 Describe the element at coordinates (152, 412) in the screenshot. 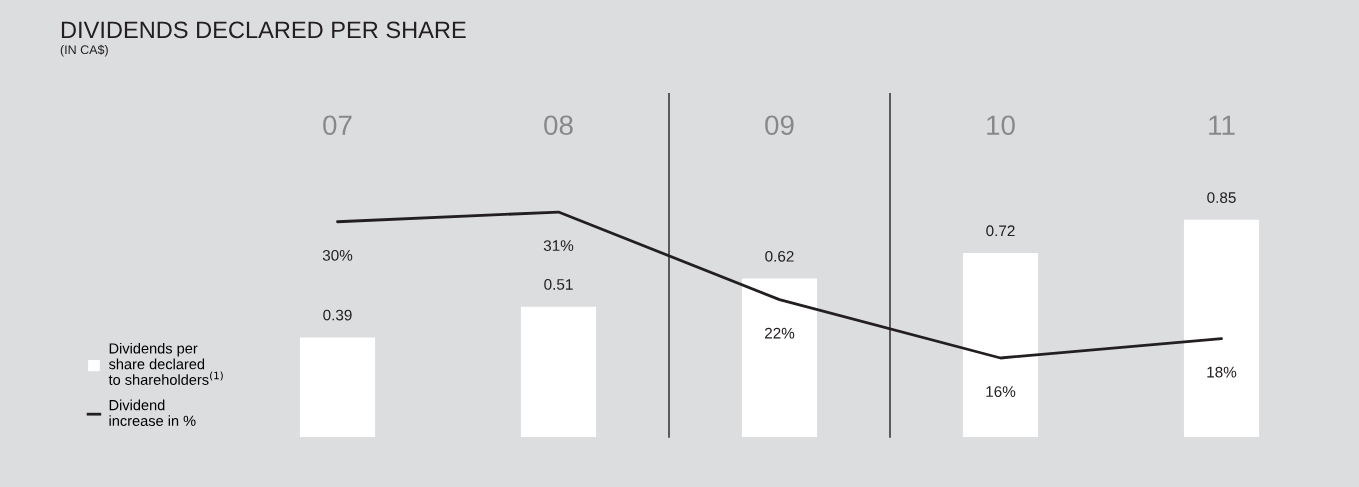

I see `legend-label: Dividend increase in %` at that location.